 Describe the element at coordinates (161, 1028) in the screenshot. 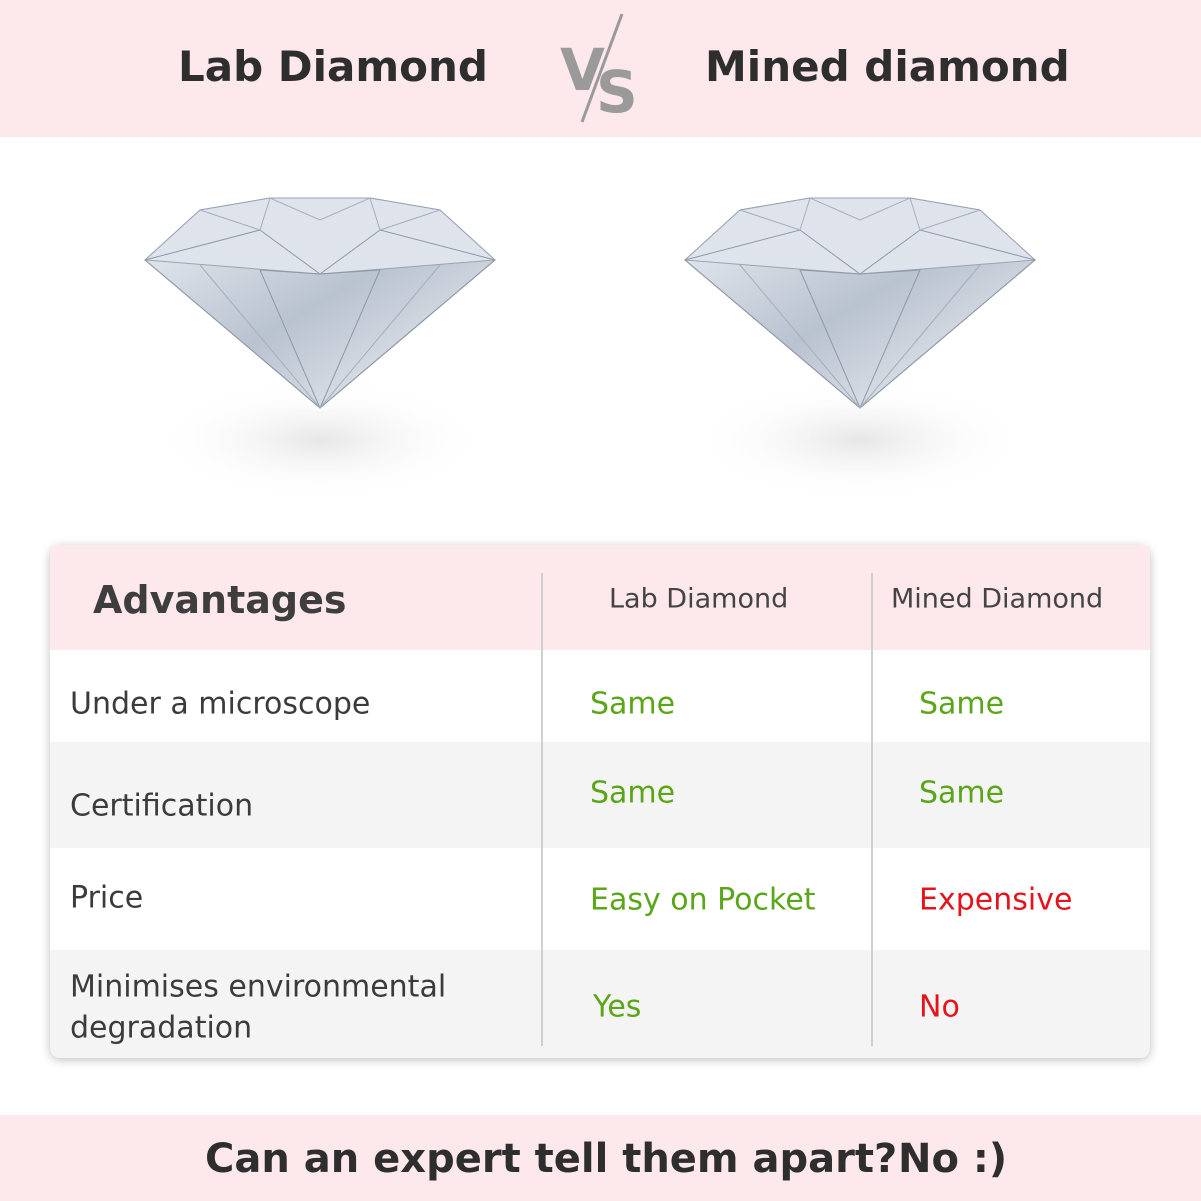

I see `row-label-line2: degradation` at that location.